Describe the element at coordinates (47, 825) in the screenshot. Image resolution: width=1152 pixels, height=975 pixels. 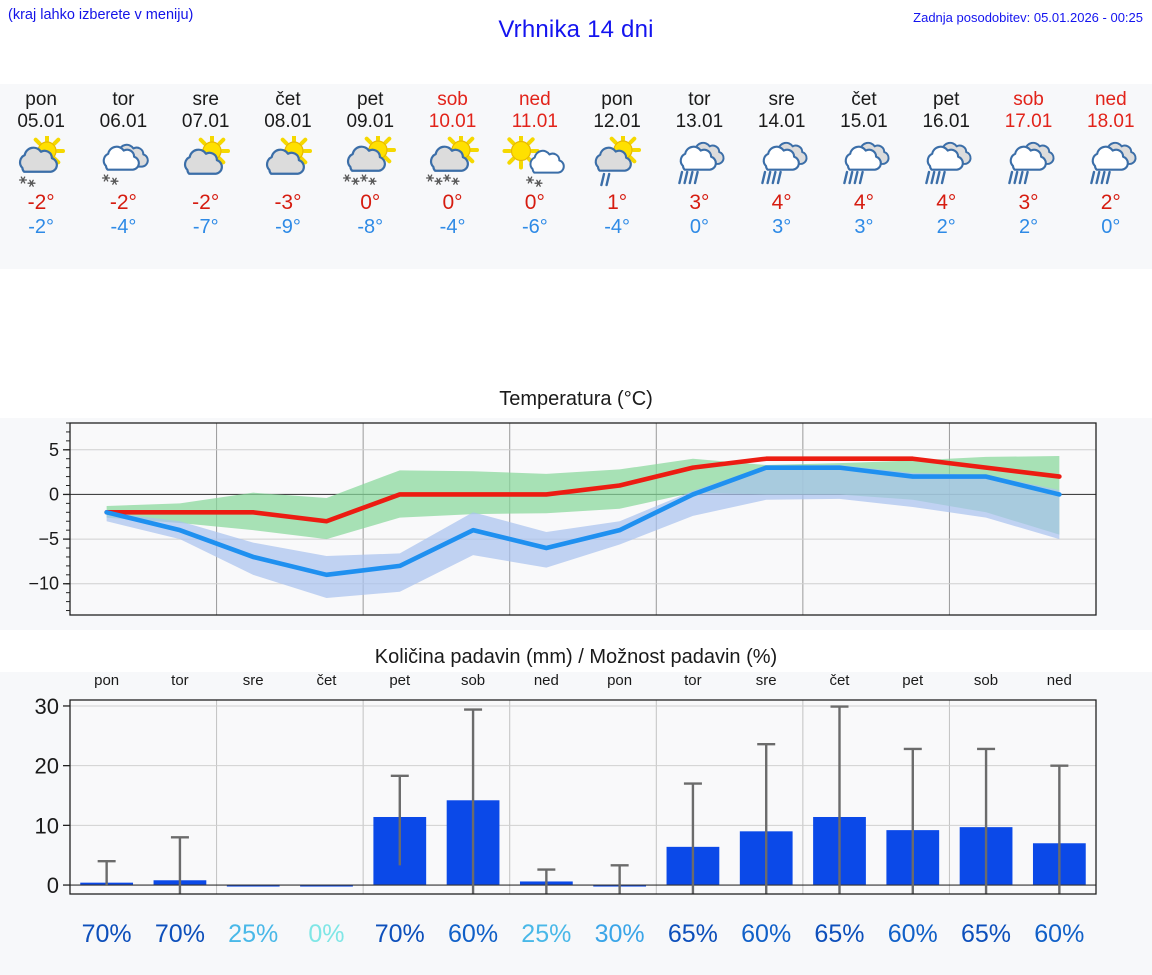
I see `svg-text: 10` at that location.